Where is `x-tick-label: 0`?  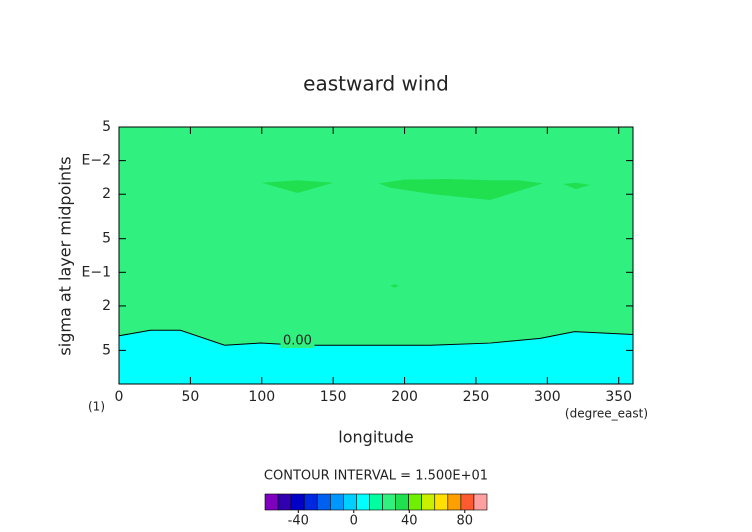
x-tick-label: 0 is located at coordinates (119, 397).